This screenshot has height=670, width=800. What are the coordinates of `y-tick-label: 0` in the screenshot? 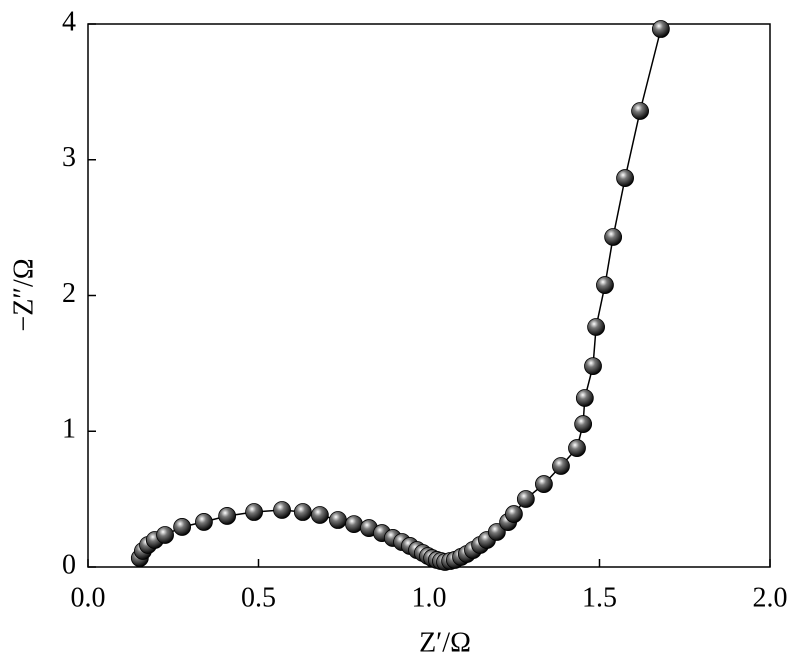 It's located at (69, 564).